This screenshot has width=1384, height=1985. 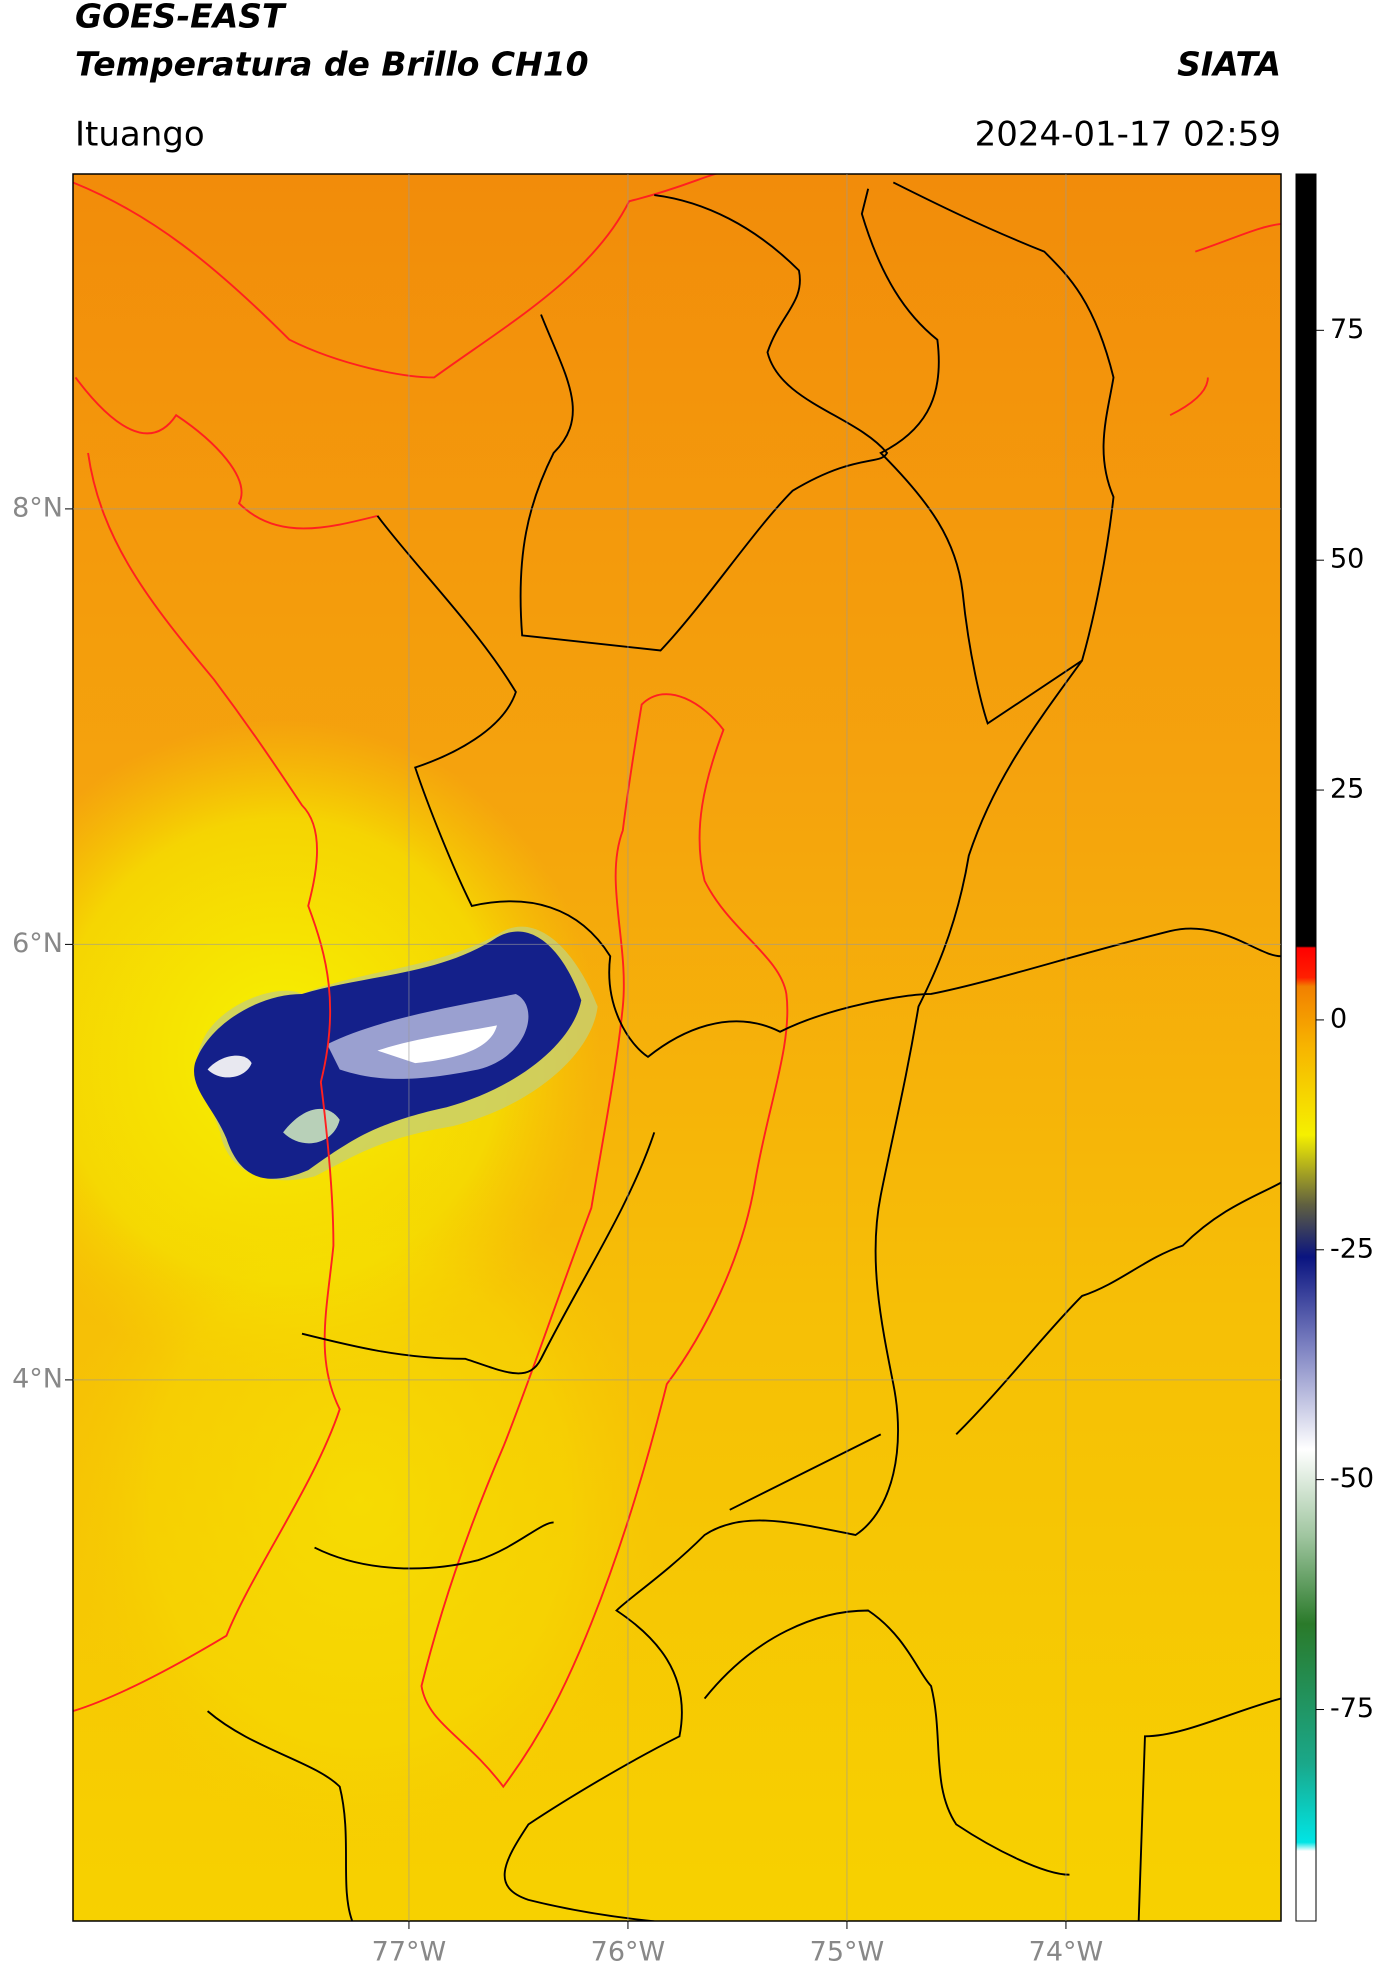 What do you see at coordinates (1338, 1018) in the screenshot?
I see `colorbar-tick-label: 0` at bounding box center [1338, 1018].